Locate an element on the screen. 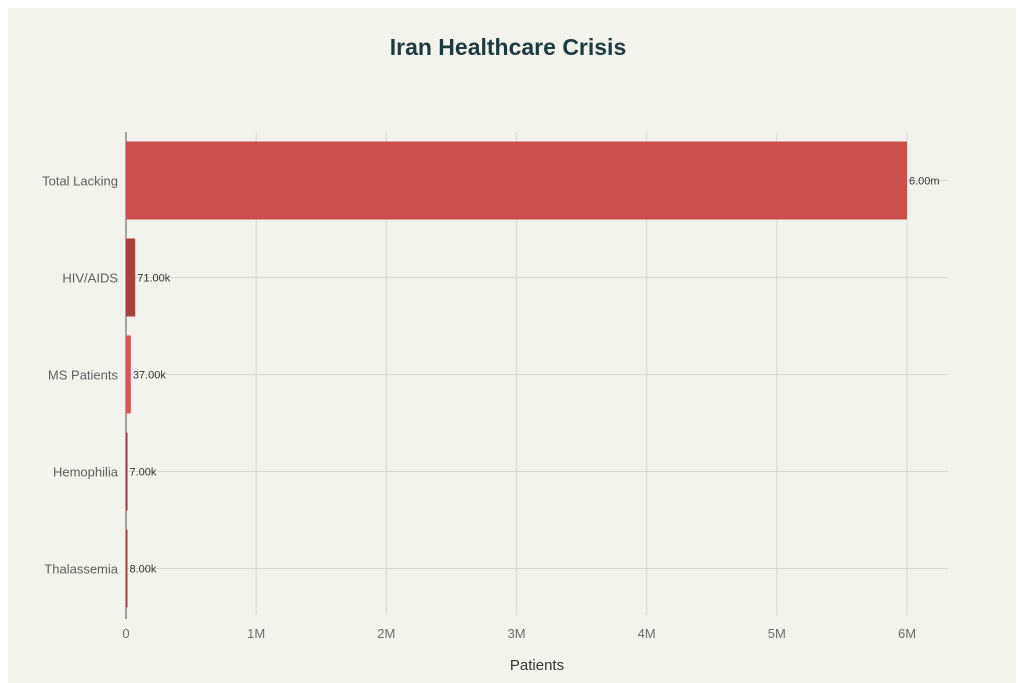  category-label: Total Lacking is located at coordinates (80, 181).